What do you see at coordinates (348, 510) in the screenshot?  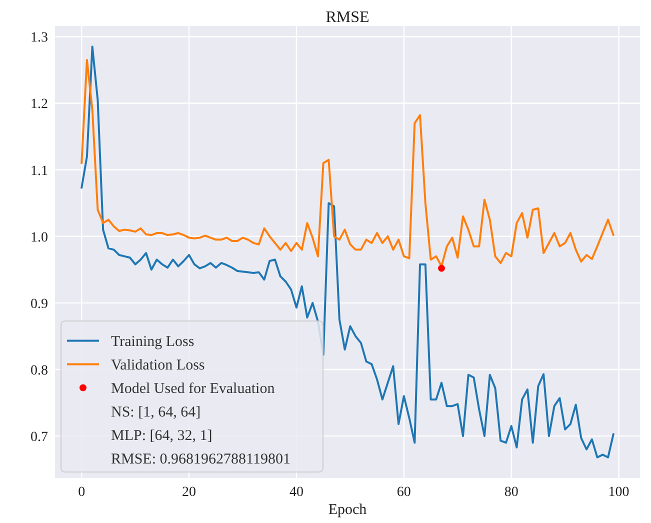 I see `x-axis-title: Epoch` at bounding box center [348, 510].